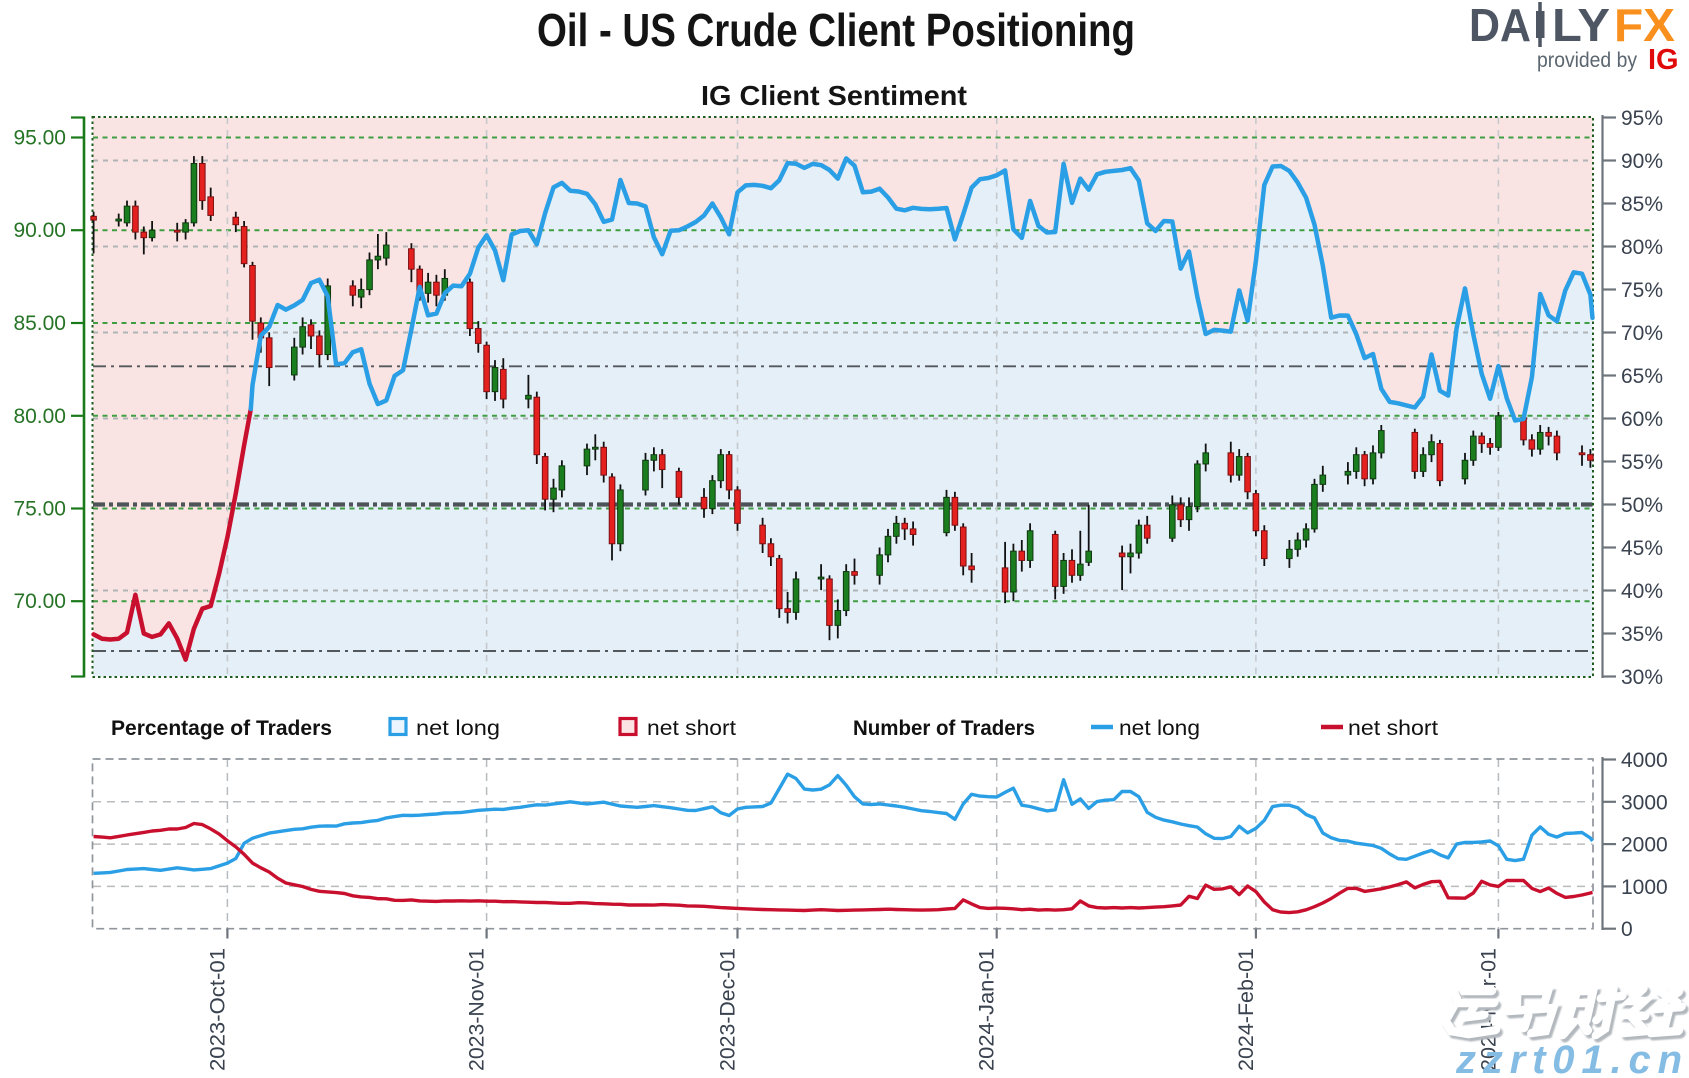  What do you see at coordinates (1642, 161) in the screenshot?
I see `svg-text: 90%` at bounding box center [1642, 161].